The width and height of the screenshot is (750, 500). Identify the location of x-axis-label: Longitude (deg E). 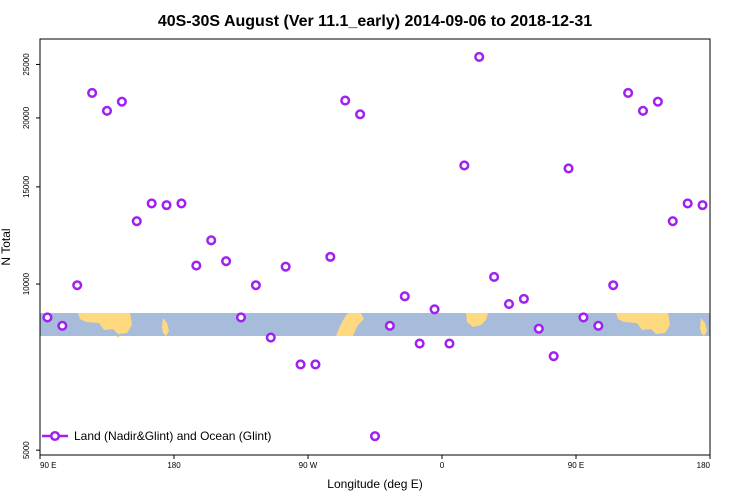
(374, 484).